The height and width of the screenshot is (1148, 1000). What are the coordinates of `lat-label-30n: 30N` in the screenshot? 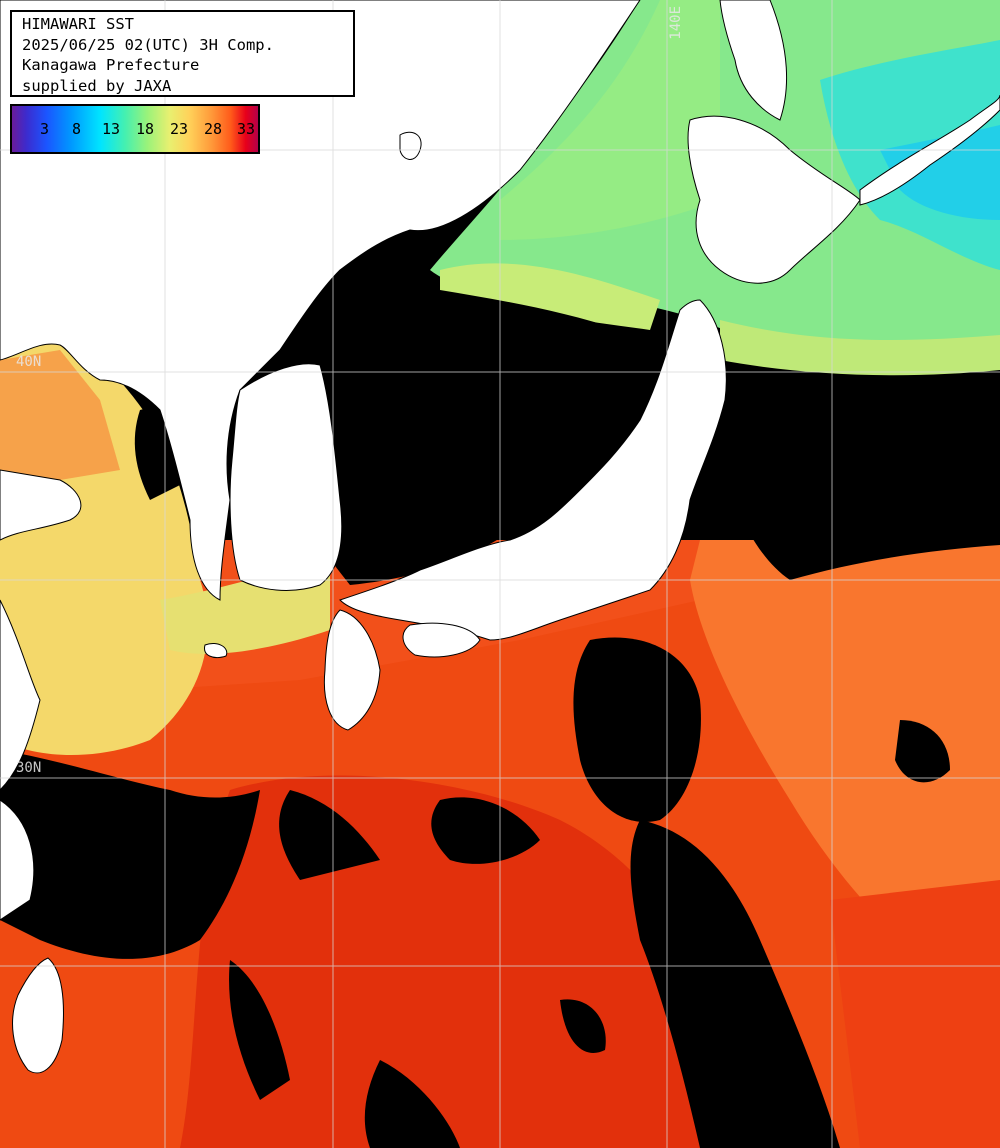 It's located at (29, 768).